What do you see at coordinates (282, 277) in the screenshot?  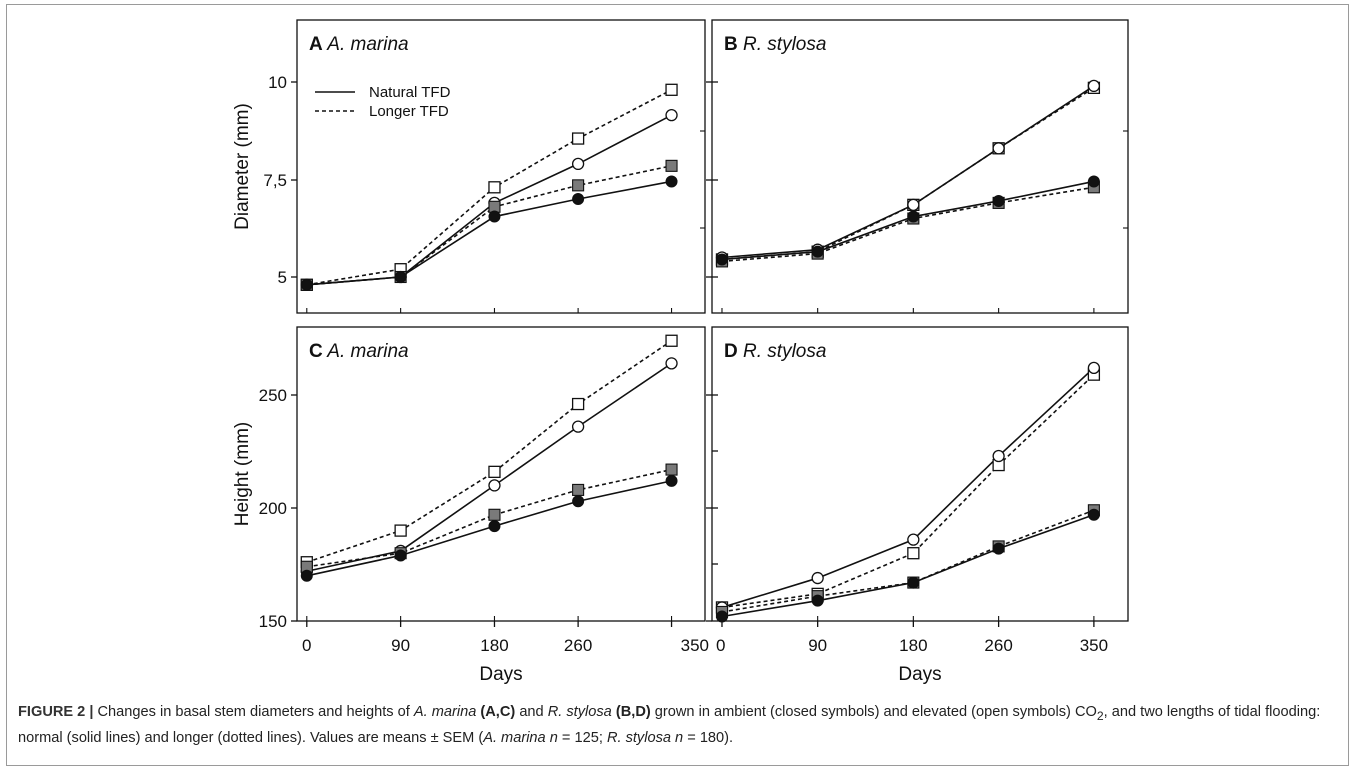 I see `y-tick-label: 5` at bounding box center [282, 277].